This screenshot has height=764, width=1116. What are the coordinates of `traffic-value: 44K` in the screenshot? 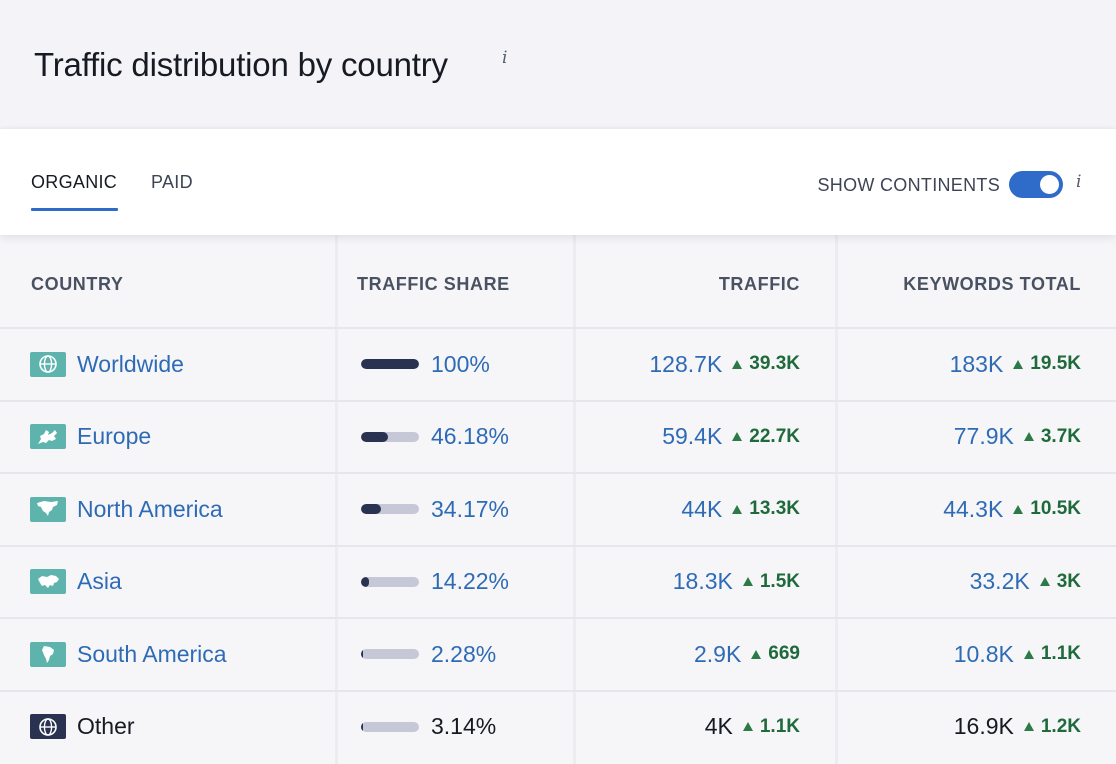 It's located at (702, 508).